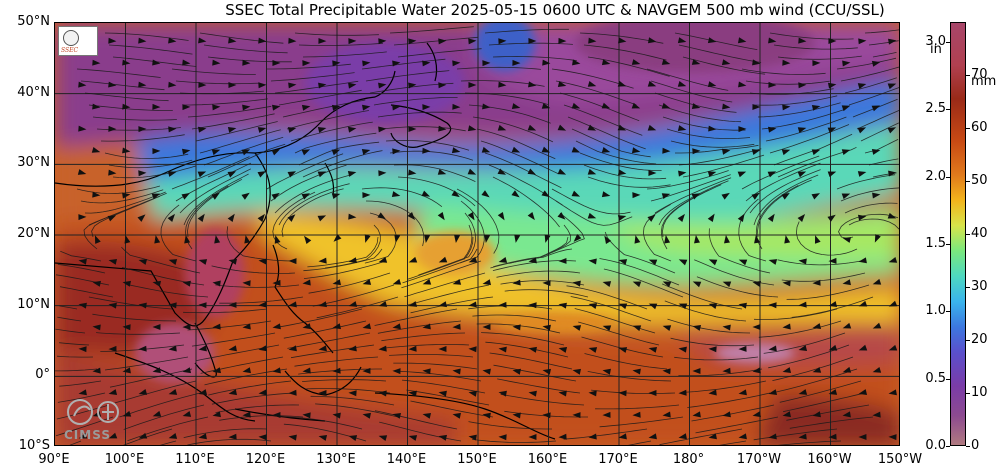 The width and height of the screenshot is (1000, 470). What do you see at coordinates (900, 459) in the screenshot?
I see `longitude-label: 150°W` at bounding box center [900, 459].